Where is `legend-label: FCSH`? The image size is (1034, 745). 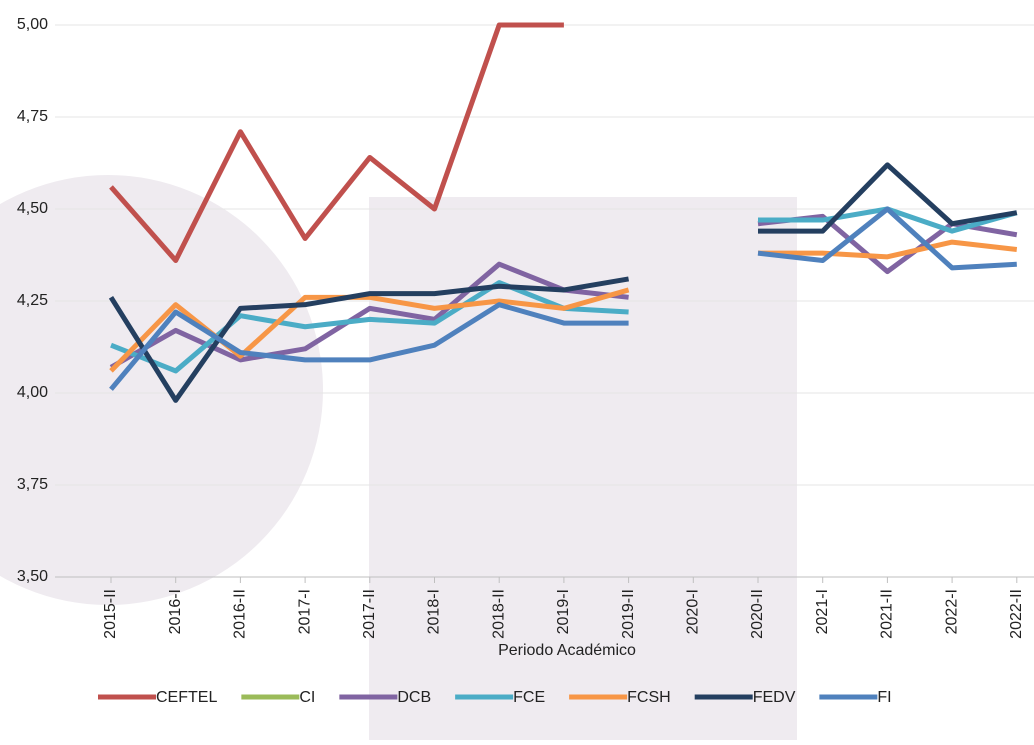
legend-label: FCSH is located at coordinates (649, 697).